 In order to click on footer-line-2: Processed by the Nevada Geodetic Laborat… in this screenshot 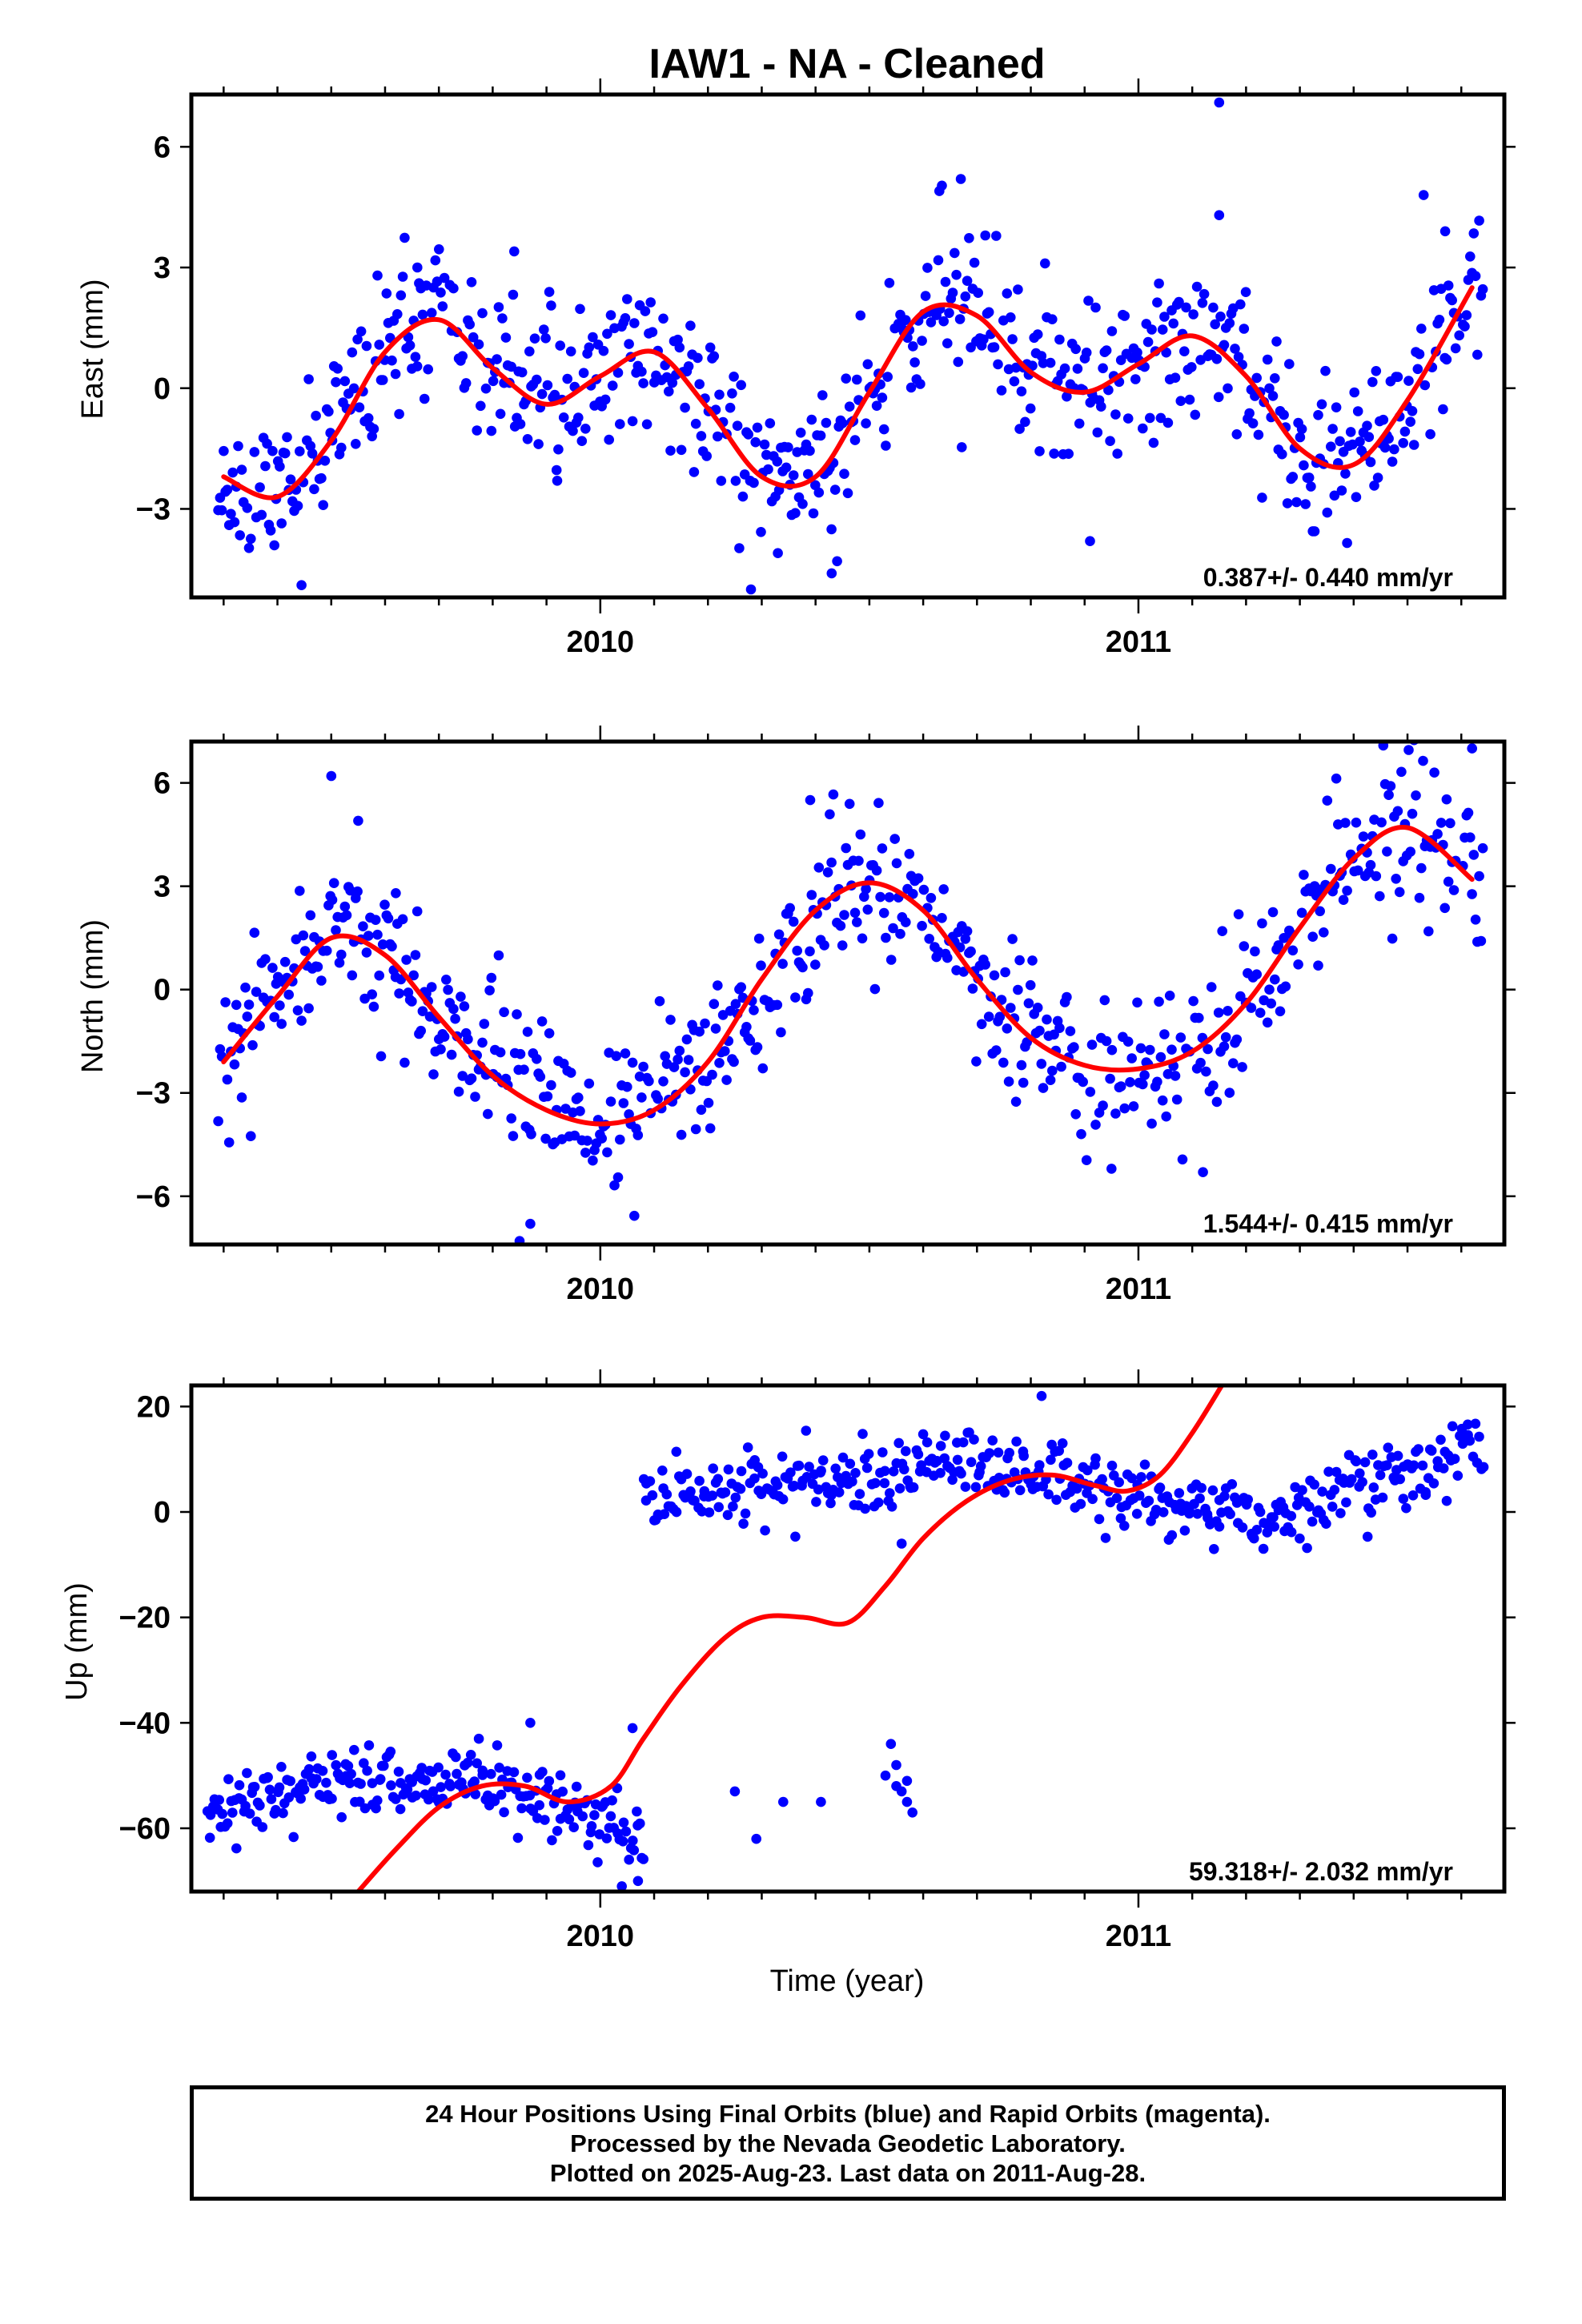, I will do `click(848, 2143)`.